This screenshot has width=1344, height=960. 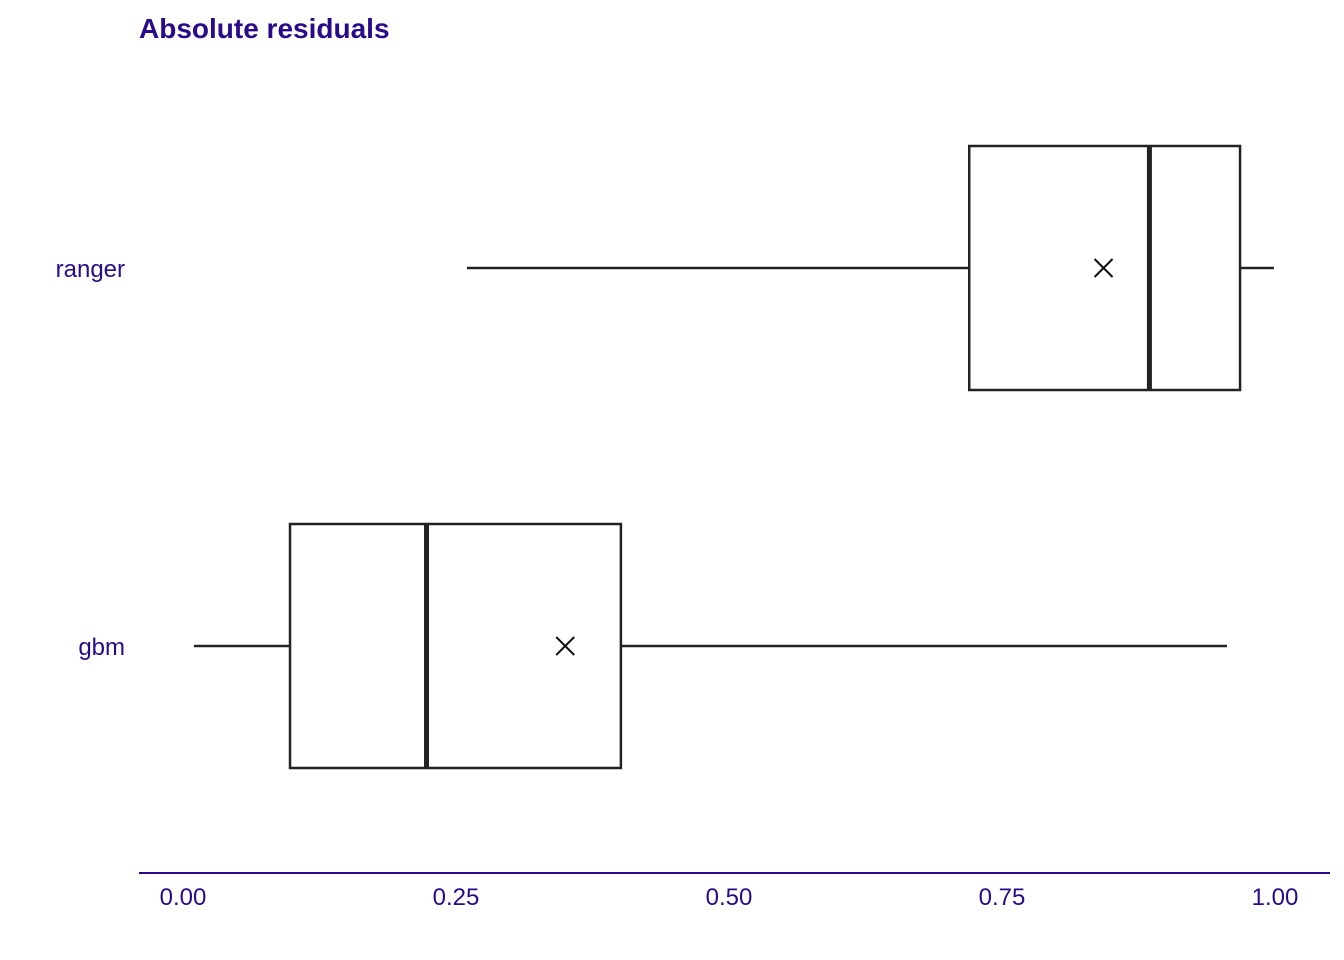 I want to click on x-tick-label: 0.50, so click(x=729, y=897).